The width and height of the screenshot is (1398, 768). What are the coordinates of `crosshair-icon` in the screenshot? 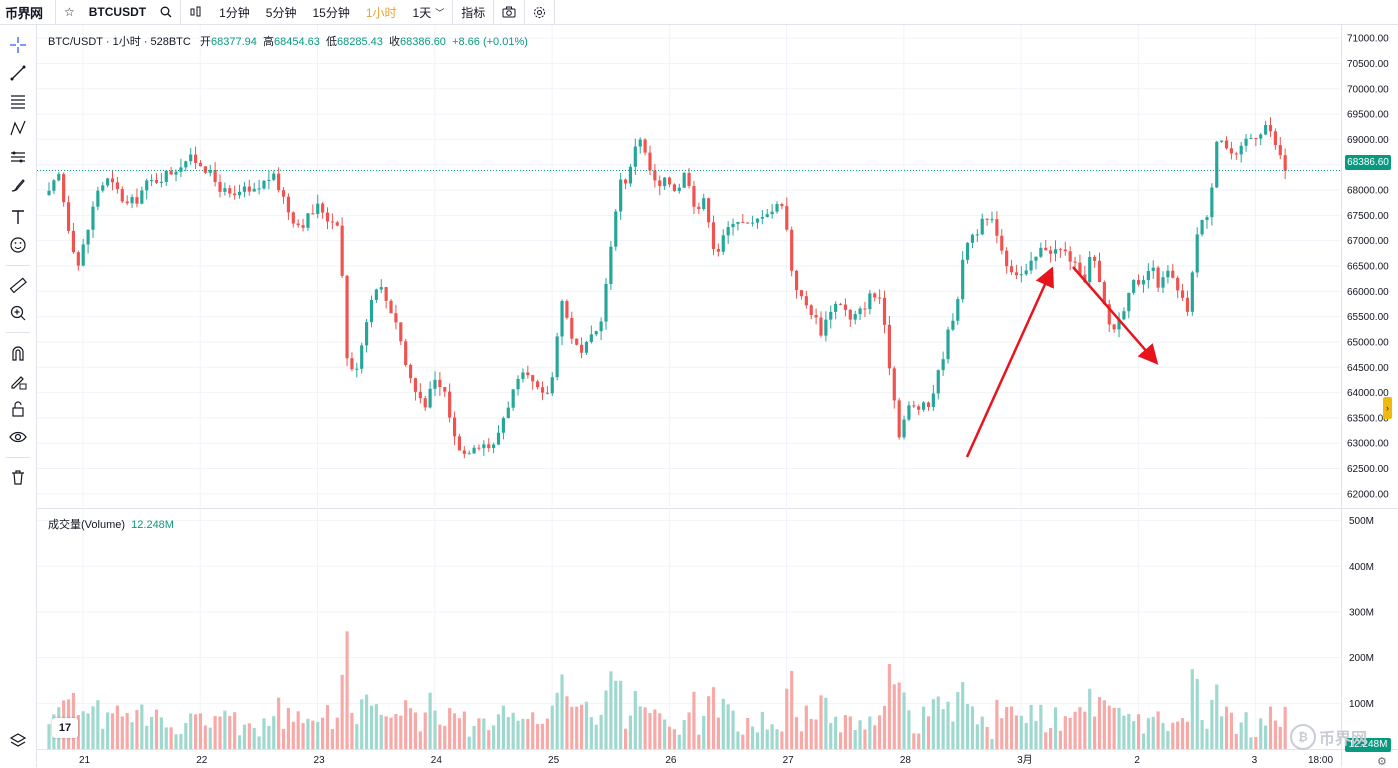 It's located at (18, 45).